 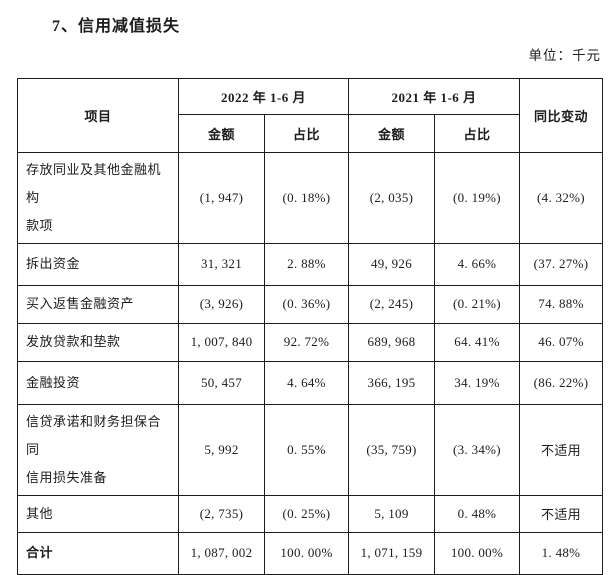 I want to click on header-item: 项目, so click(x=98, y=115).